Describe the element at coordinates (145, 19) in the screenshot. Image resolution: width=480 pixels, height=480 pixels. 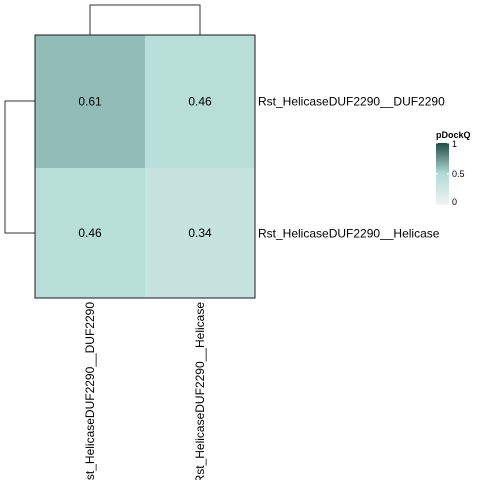
I see `column-dendrogram` at that location.